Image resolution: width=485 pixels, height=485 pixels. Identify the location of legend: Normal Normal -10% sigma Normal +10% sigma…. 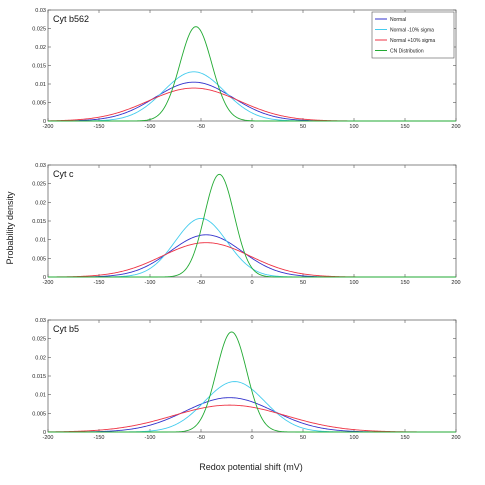
(413, 35).